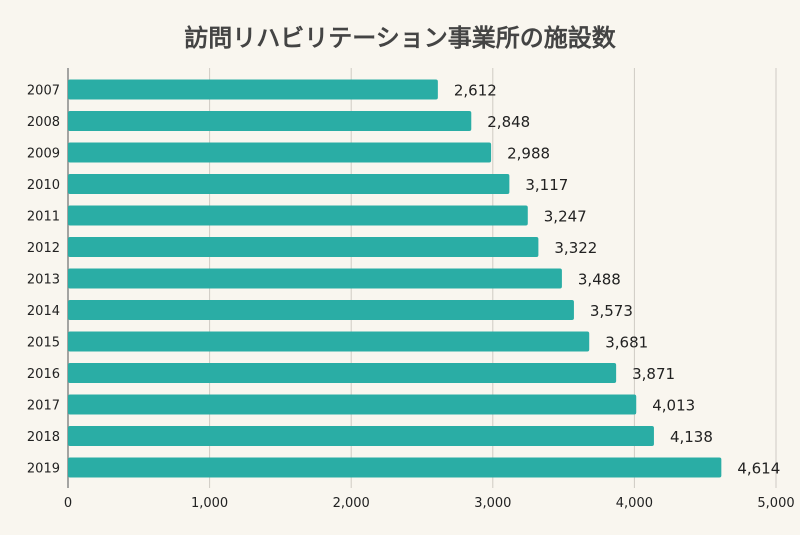 The width and height of the screenshot is (800, 535). What do you see at coordinates (43, 469) in the screenshot?
I see `y-category-label: 2019` at bounding box center [43, 469].